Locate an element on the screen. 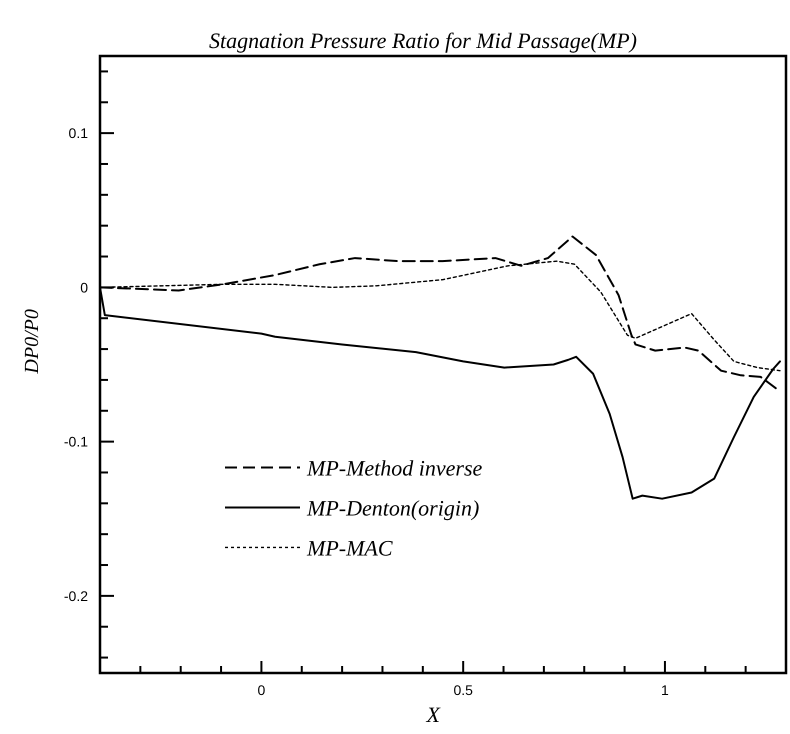  x-tick-label: 0 is located at coordinates (262, 690).